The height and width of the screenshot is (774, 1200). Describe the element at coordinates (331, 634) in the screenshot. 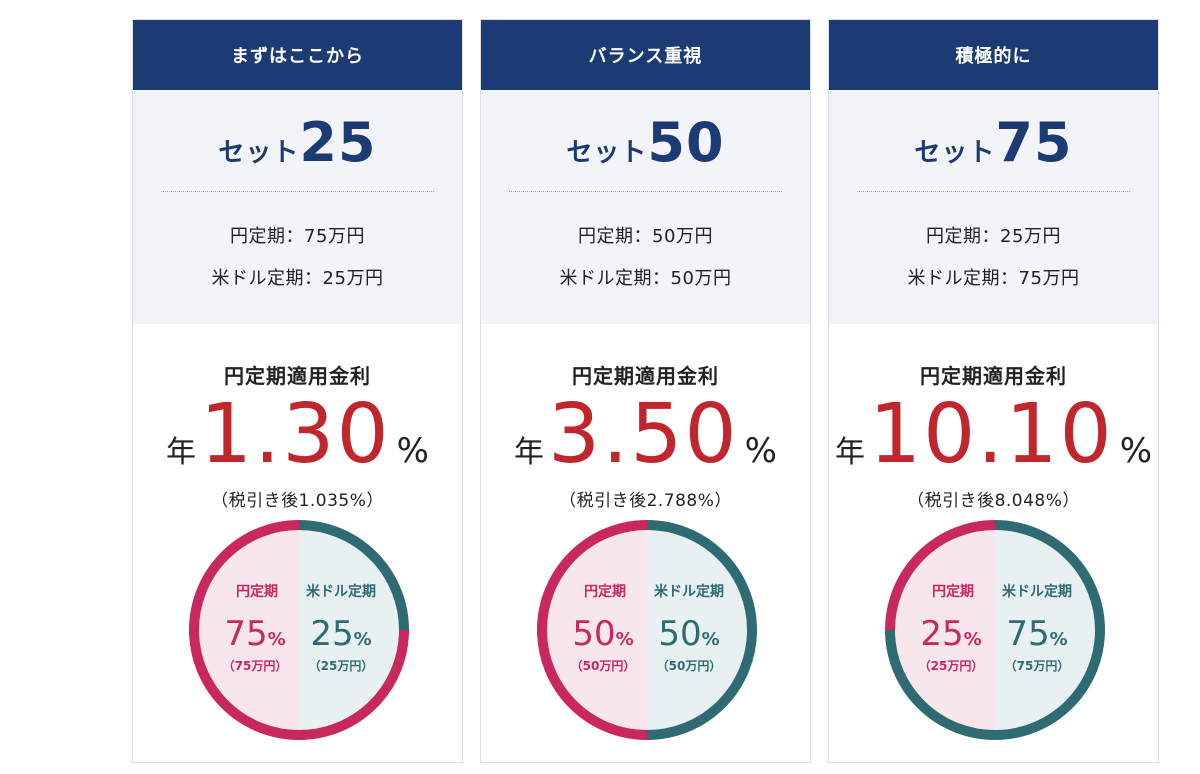

I see `usd-share-number: 25` at that location.